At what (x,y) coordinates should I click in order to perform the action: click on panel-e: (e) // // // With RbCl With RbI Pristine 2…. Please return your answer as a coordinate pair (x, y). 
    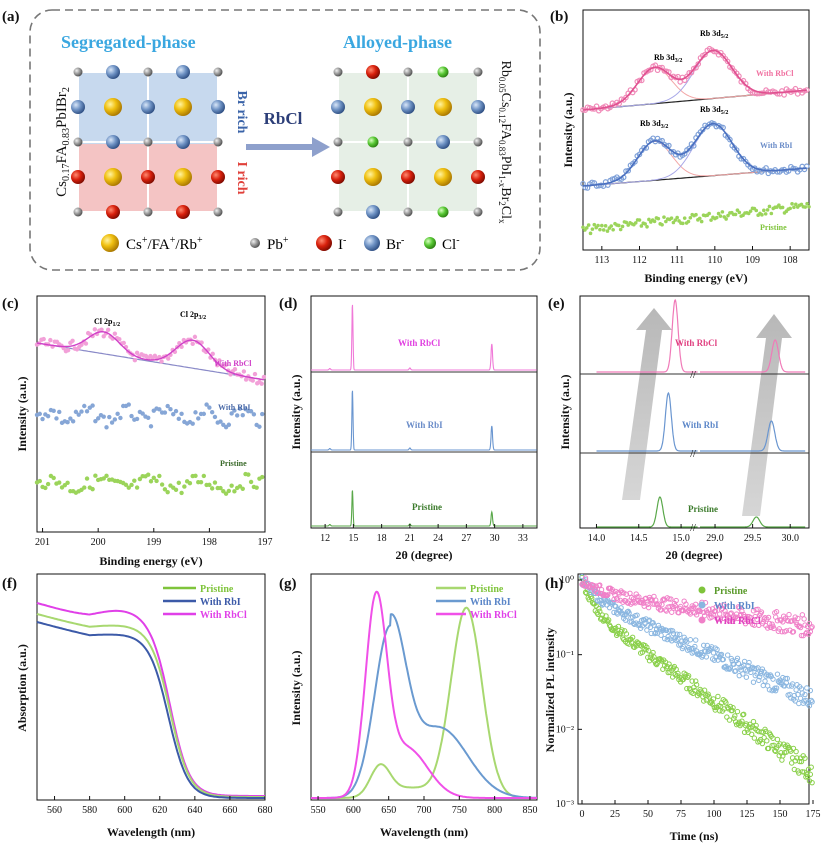
    Looking at the image, I should click on (679, 428).